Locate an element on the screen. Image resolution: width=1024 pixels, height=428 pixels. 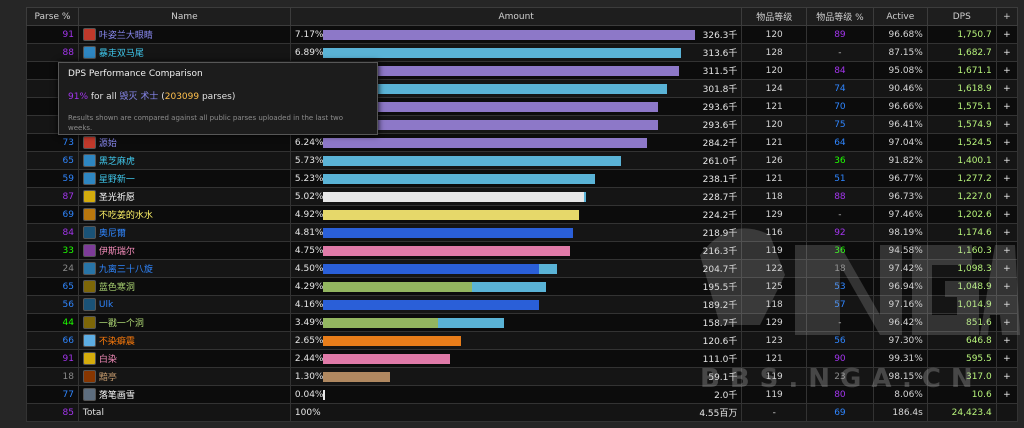
player-name: Ulk is located at coordinates (106, 304).